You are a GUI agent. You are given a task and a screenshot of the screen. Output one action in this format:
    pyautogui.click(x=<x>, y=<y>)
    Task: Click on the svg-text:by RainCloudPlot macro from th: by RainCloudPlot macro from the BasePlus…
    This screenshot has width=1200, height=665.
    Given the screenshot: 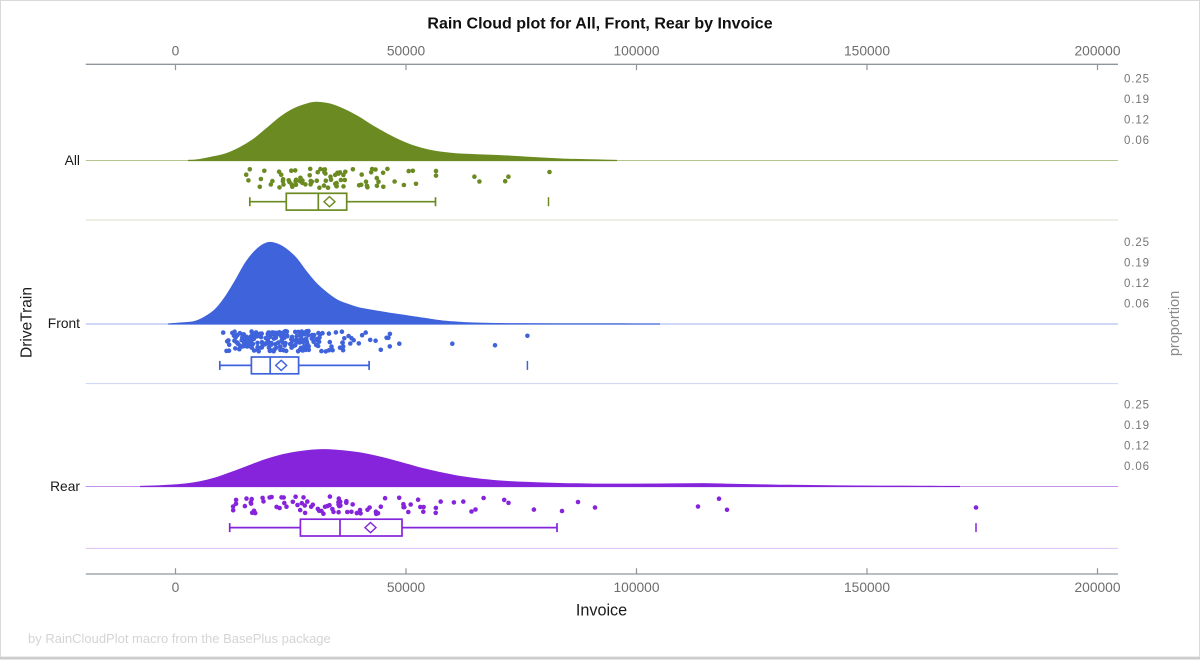 What is the action you would take?
    pyautogui.click(x=179, y=638)
    